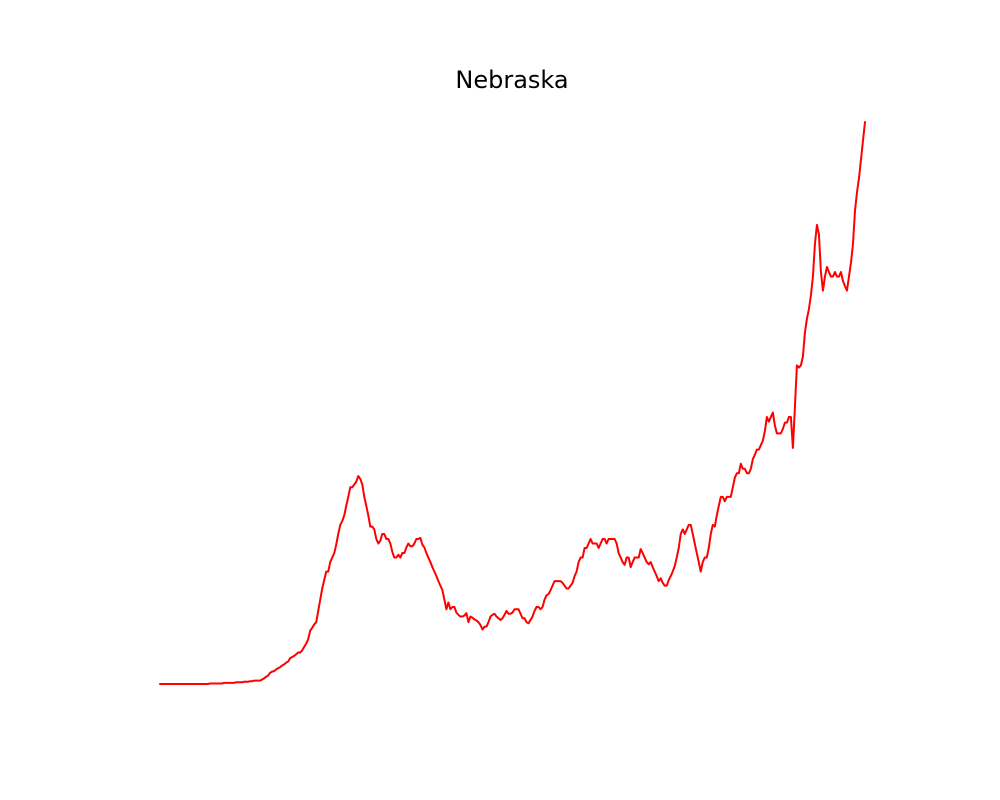  What do you see at coordinates (511, 80) in the screenshot?
I see `chart-title: Nebraska` at bounding box center [511, 80].